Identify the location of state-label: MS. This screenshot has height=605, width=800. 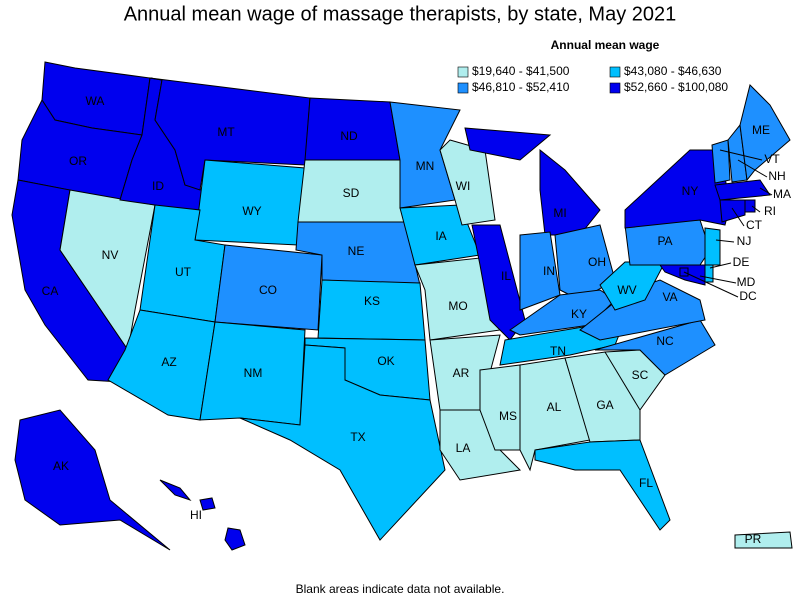
(508, 416).